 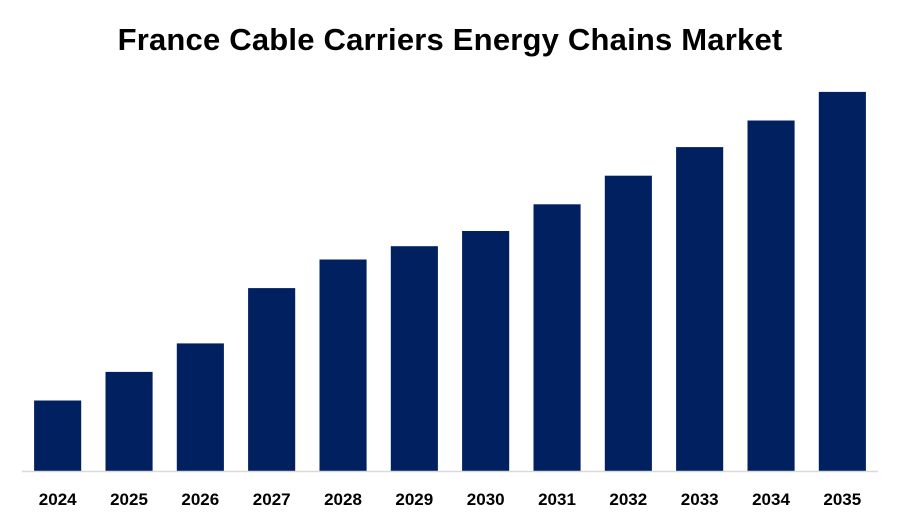 I want to click on bar-2033, so click(x=699, y=309).